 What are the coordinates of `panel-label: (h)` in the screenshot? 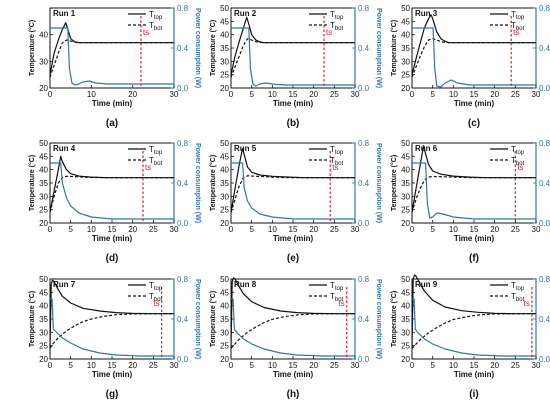 It's located at (293, 394).